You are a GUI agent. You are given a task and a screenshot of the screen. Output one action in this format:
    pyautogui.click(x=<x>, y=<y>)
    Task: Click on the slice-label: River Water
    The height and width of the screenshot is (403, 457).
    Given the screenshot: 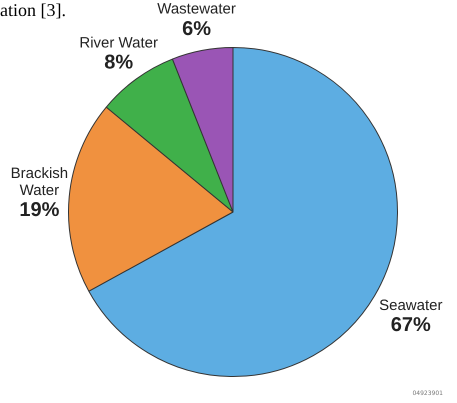 What is the action you would take?
    pyautogui.click(x=118, y=43)
    